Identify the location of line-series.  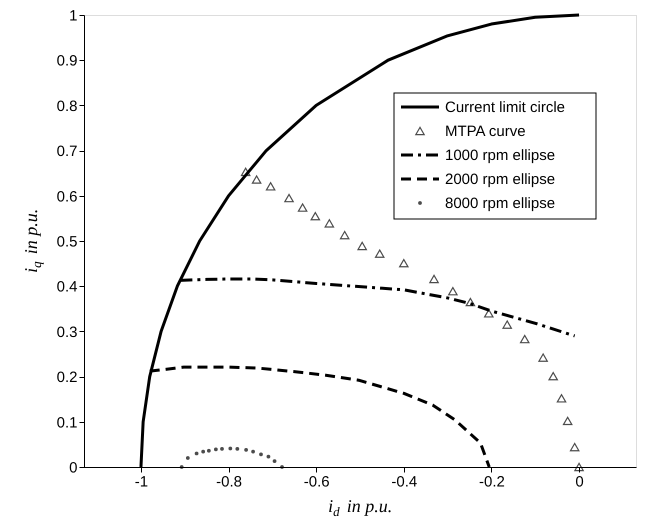
(377, 307).